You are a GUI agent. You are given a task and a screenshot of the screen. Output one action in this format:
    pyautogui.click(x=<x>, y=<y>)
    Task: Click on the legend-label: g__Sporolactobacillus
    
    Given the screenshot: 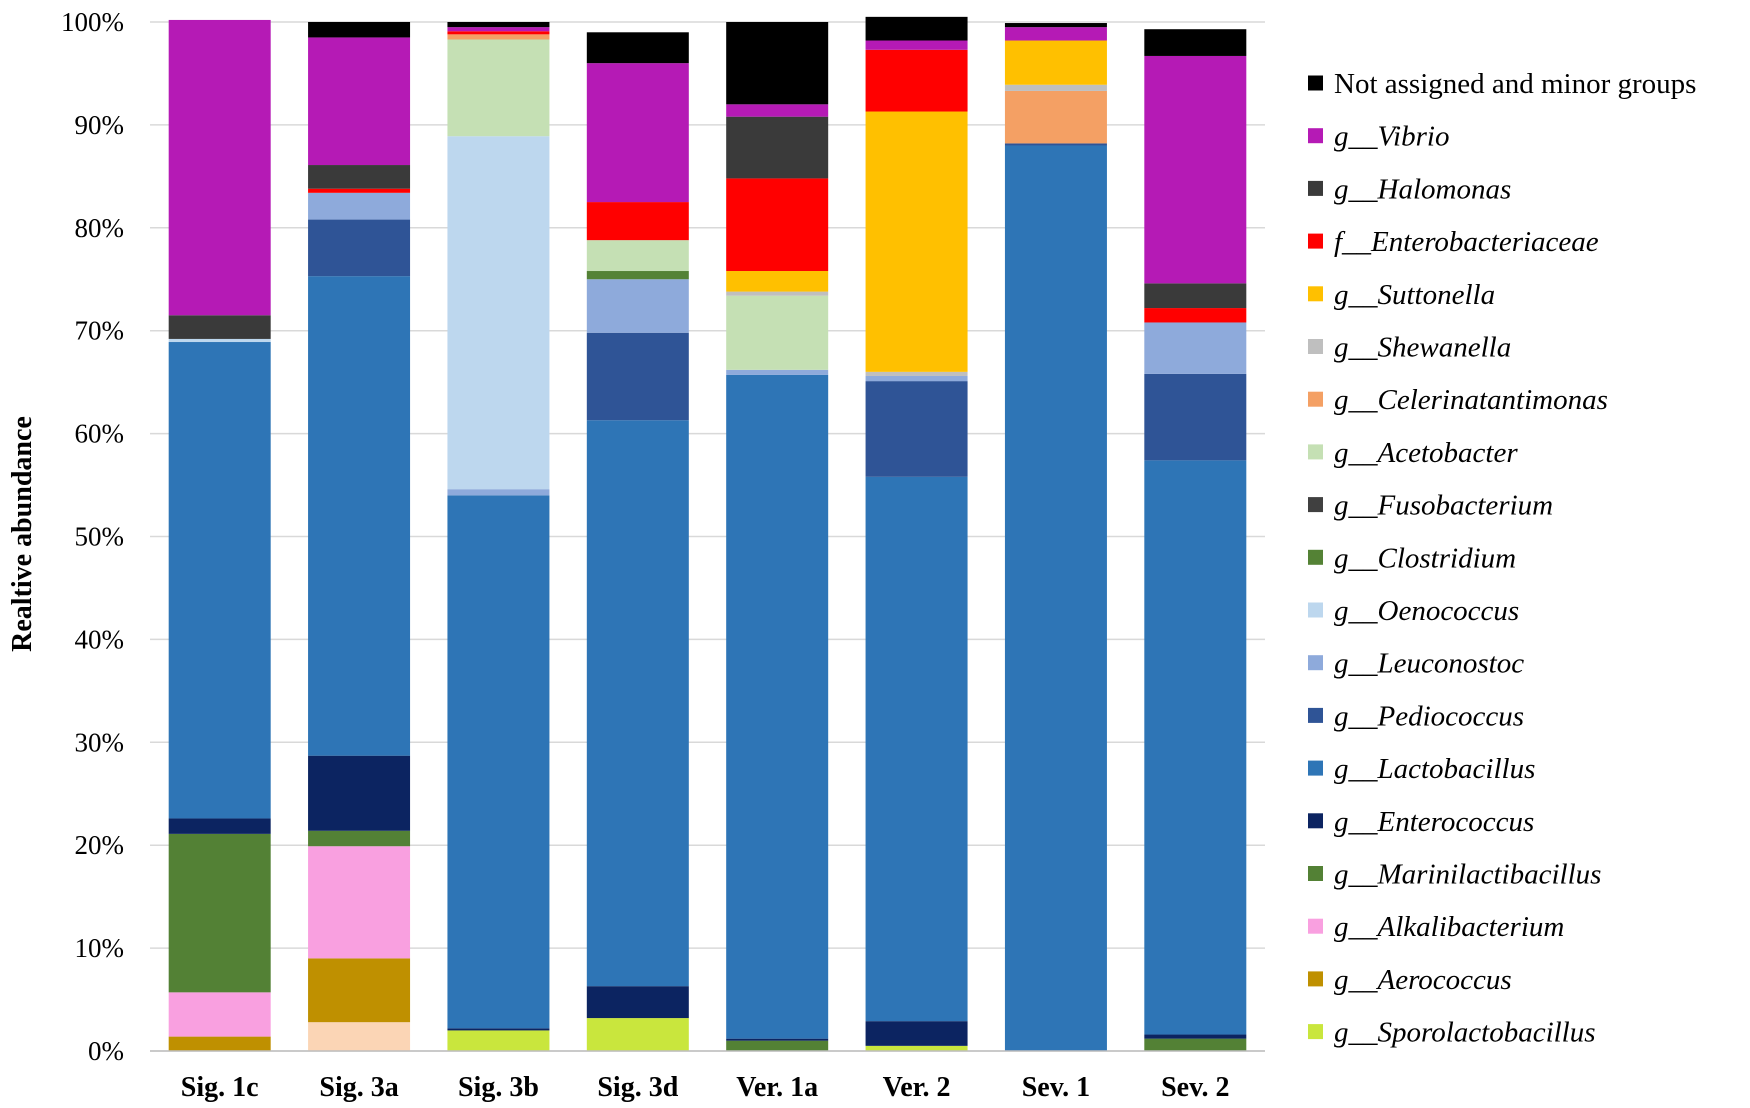 What is the action you would take?
    pyautogui.click(x=1465, y=1033)
    